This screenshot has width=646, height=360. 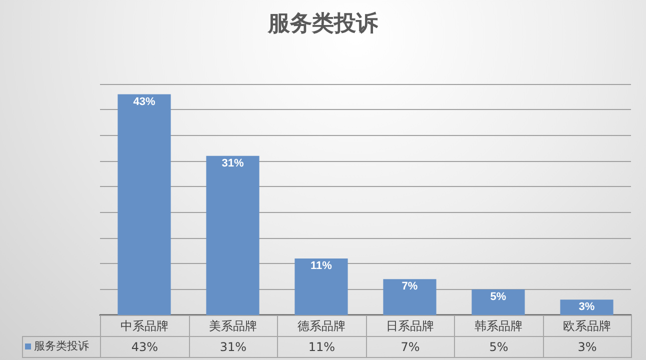 I want to click on legend-label: 服务类投诉, so click(x=61, y=346).